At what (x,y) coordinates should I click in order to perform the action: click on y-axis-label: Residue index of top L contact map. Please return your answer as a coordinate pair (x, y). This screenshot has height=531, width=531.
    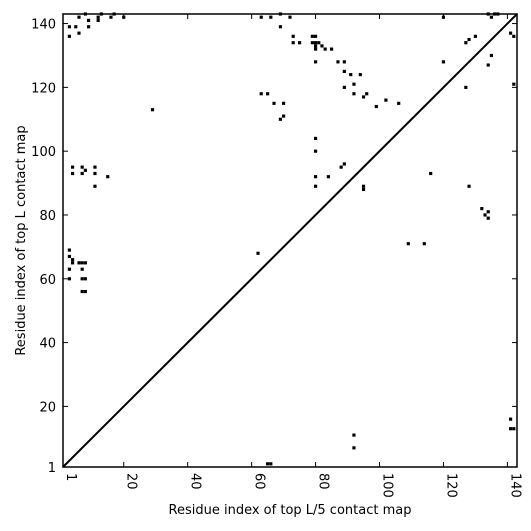
    Looking at the image, I should click on (21, 240).